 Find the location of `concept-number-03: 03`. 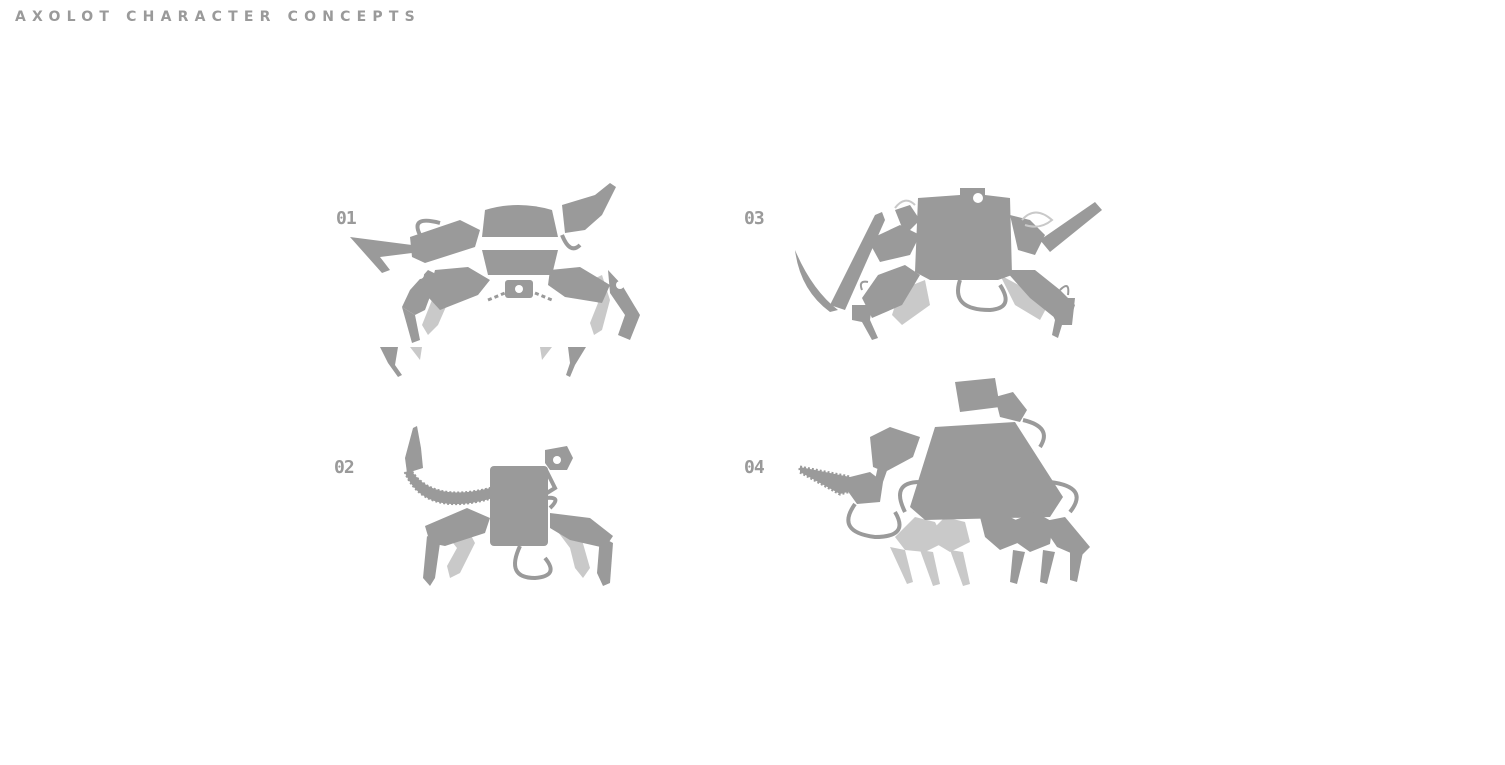

concept-number-03: 03 is located at coordinates (754, 218).